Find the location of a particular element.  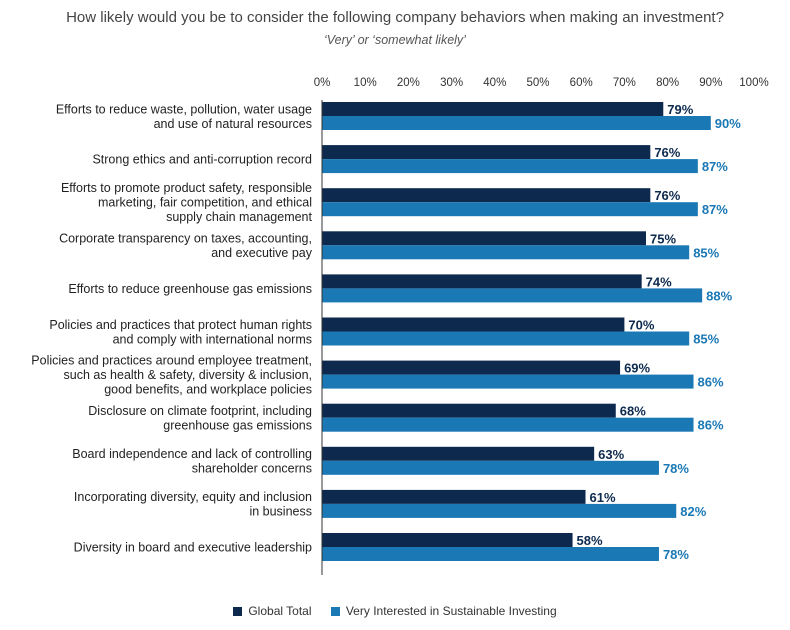

data-label: 88% is located at coordinates (719, 295).